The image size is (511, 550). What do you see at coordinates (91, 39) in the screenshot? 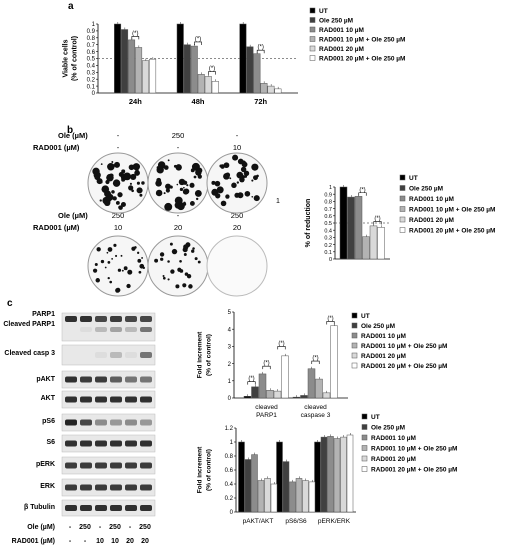
I see `y-tick-label: 0.8` at bounding box center [91, 39].